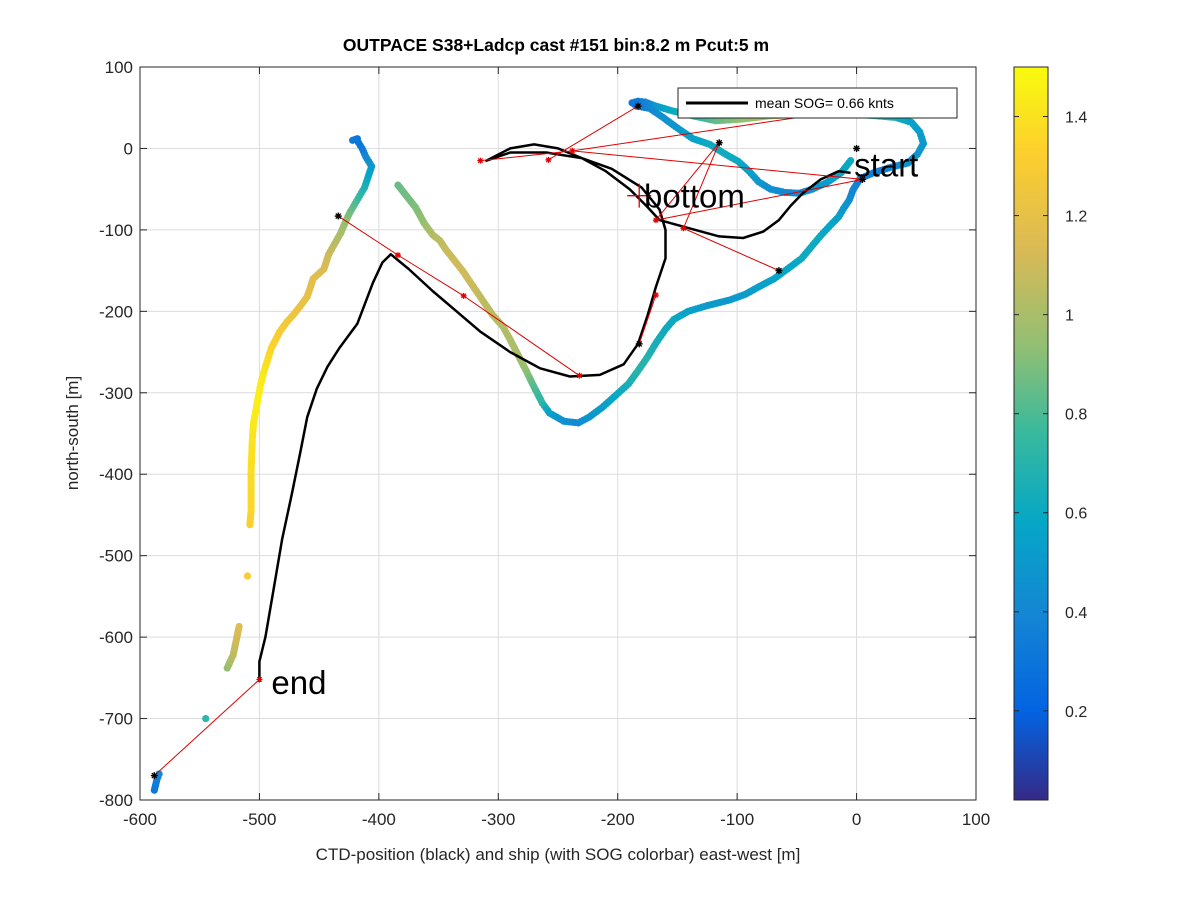  What do you see at coordinates (1076, 217) in the screenshot?
I see `colorbar-tick-label: 1.2` at bounding box center [1076, 217].